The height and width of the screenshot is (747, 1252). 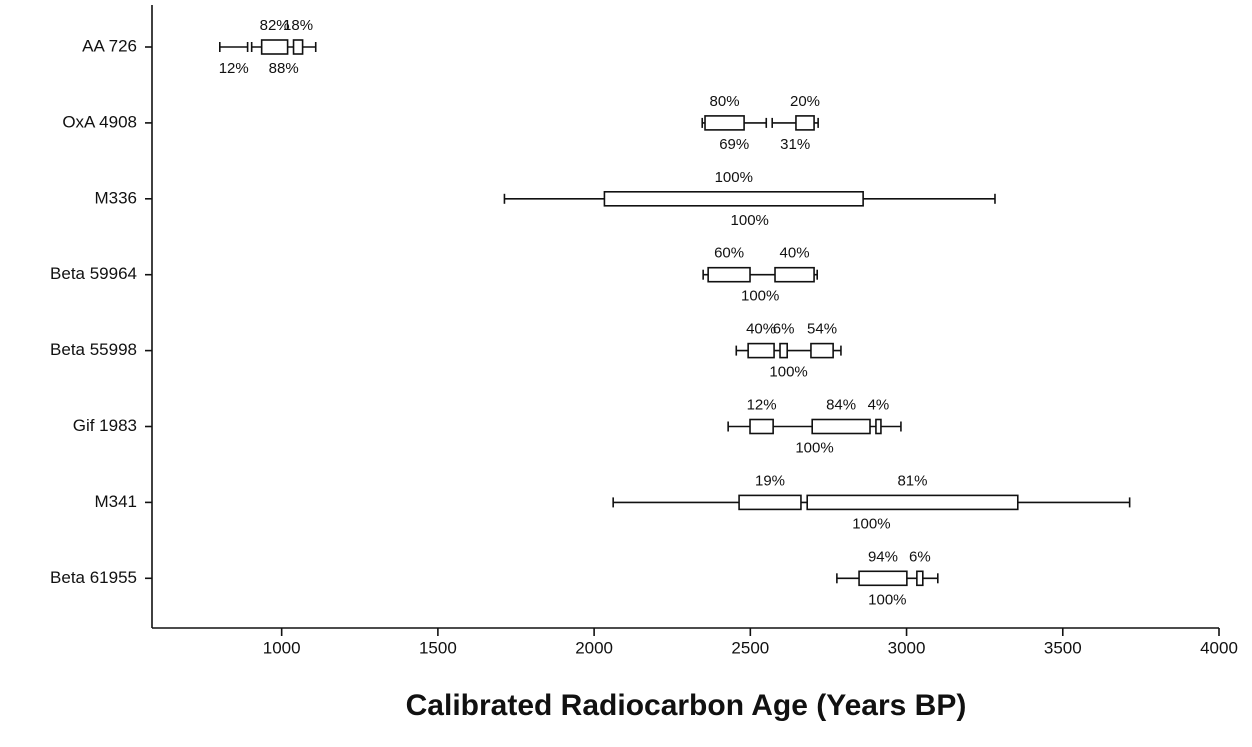 I want to click on one-sigma-percent: 12%, so click(x=762, y=404).